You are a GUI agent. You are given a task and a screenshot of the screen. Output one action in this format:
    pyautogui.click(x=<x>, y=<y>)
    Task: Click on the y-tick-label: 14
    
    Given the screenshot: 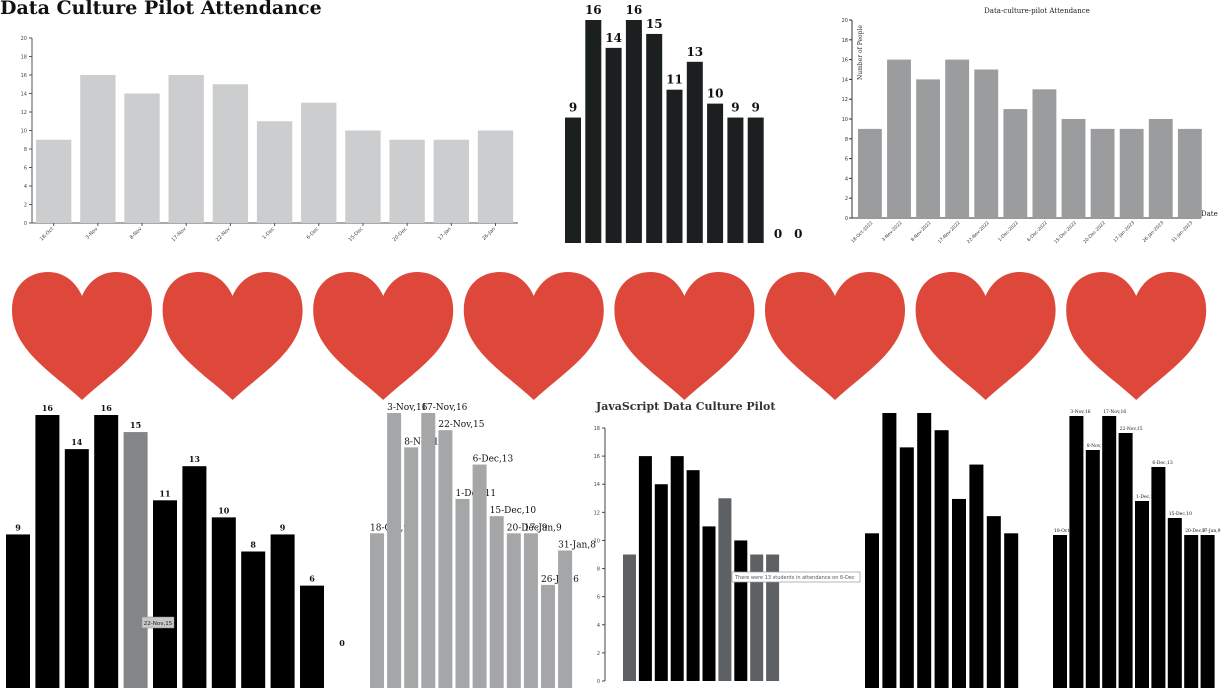 What is the action you would take?
    pyautogui.click(x=597, y=485)
    